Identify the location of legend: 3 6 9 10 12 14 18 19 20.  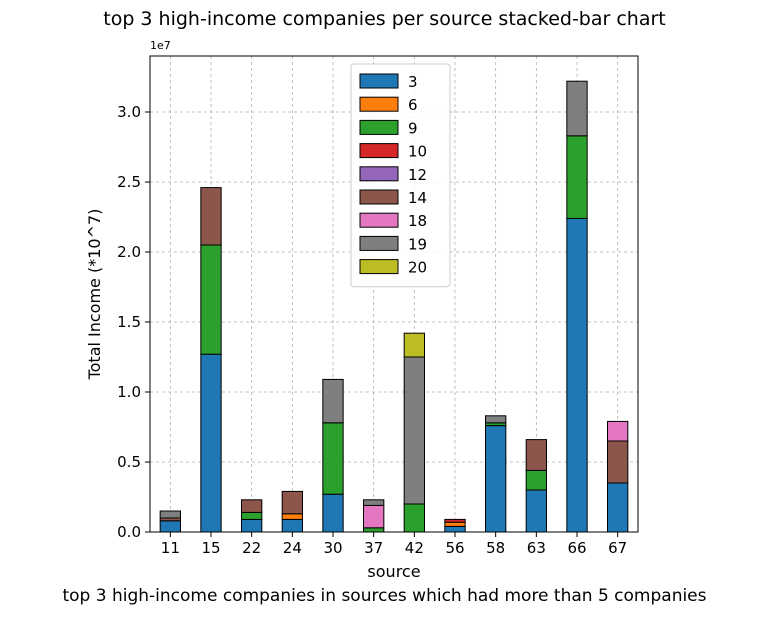
(400, 175).